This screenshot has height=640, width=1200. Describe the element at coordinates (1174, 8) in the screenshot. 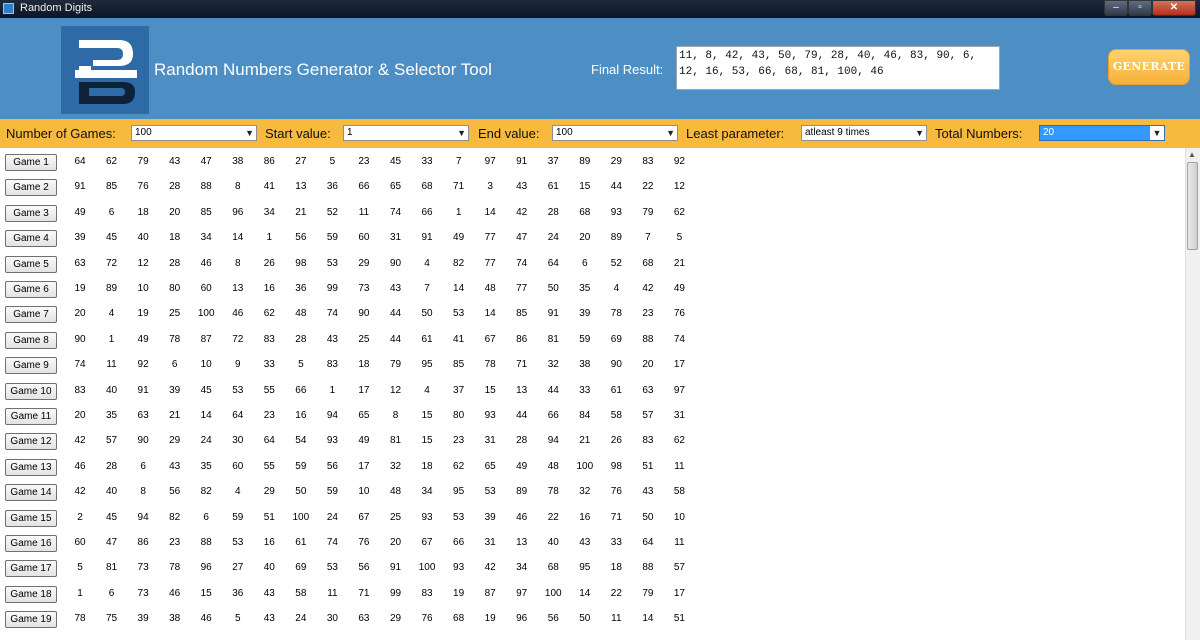

I see `close-button: ✕` at that location.